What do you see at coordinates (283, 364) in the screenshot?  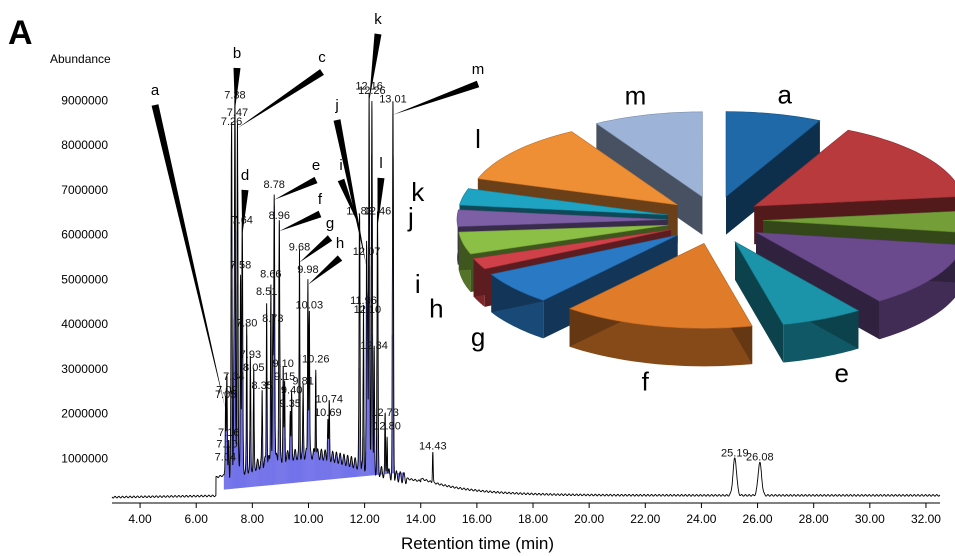 I see `peak-label: 9.10` at bounding box center [283, 364].